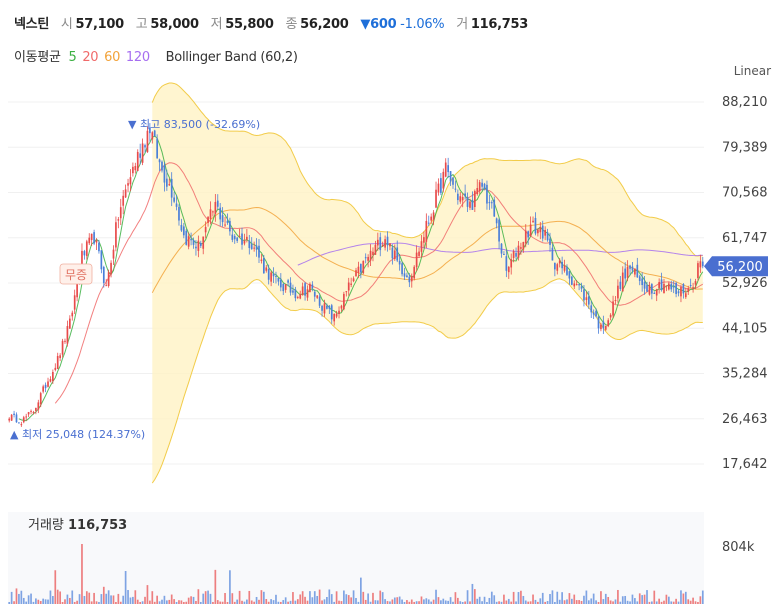 The image size is (773, 609). What do you see at coordinates (745, 102) in the screenshot?
I see `y-tick-label: 88,210` at bounding box center [745, 102].